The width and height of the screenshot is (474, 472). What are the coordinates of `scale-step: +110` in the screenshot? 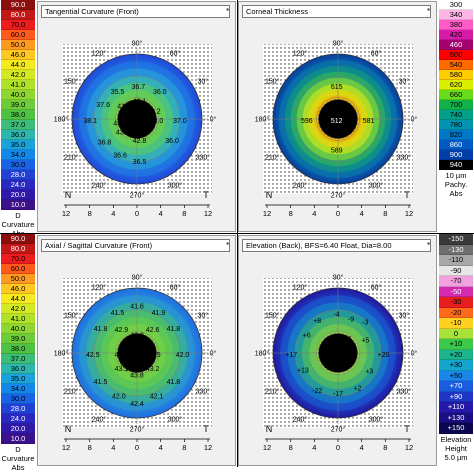 It's located at (456, 407).